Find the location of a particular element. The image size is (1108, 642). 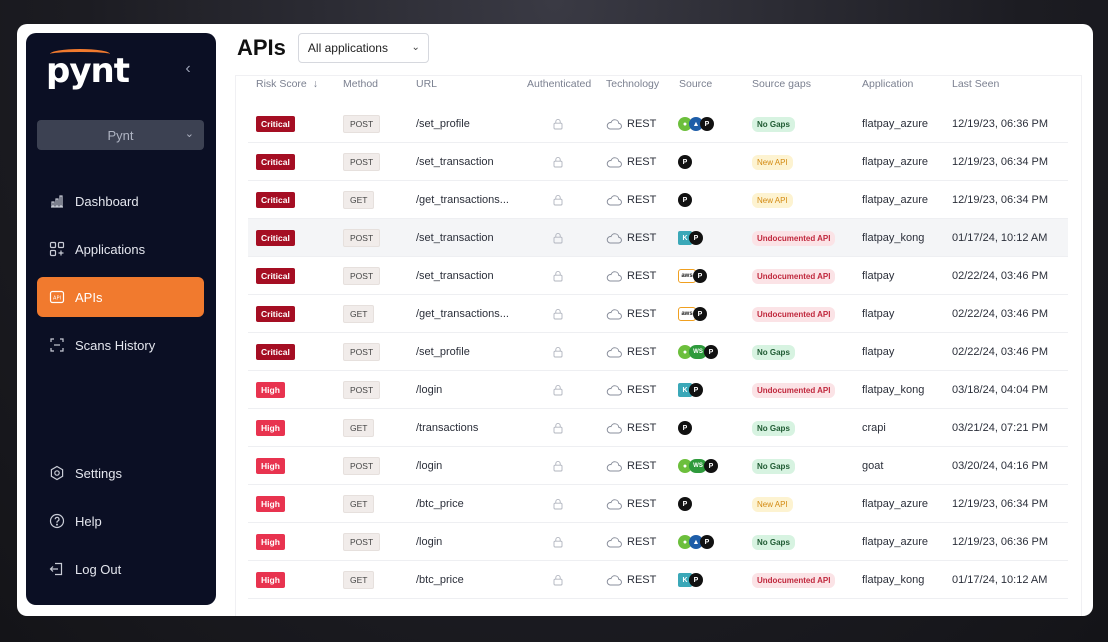

page-header: APIs All applications ⌄ is located at coordinates (333, 48).